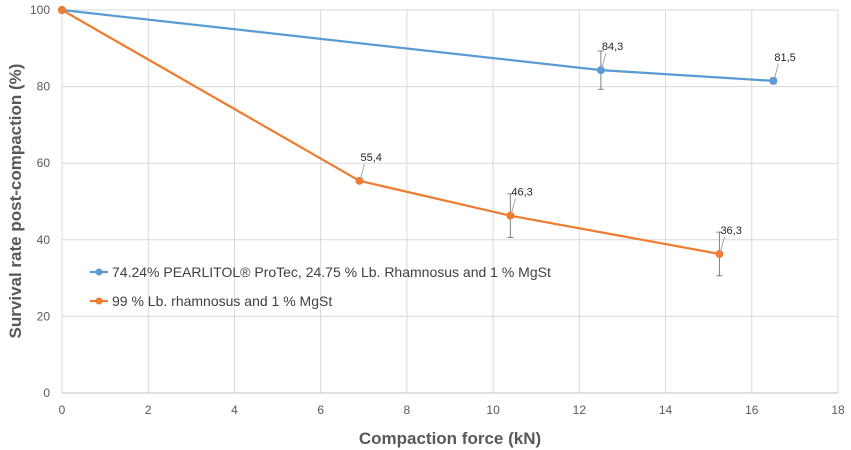 This screenshot has width=851, height=450. Describe the element at coordinates (62, 410) in the screenshot. I see `x-tick-label: 0` at that location.